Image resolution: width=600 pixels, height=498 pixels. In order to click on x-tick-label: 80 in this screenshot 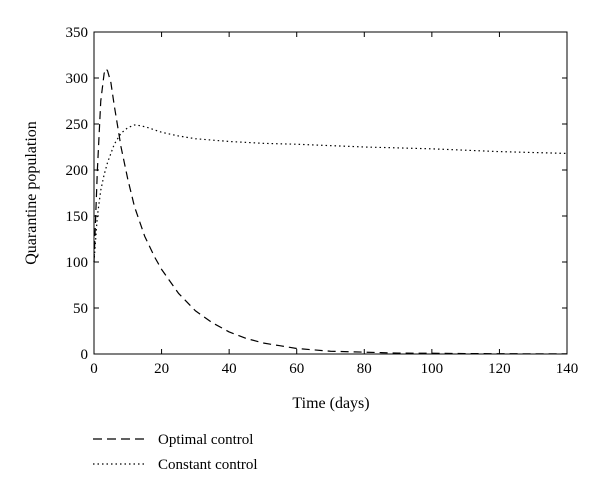, I will do `click(364, 369)`.